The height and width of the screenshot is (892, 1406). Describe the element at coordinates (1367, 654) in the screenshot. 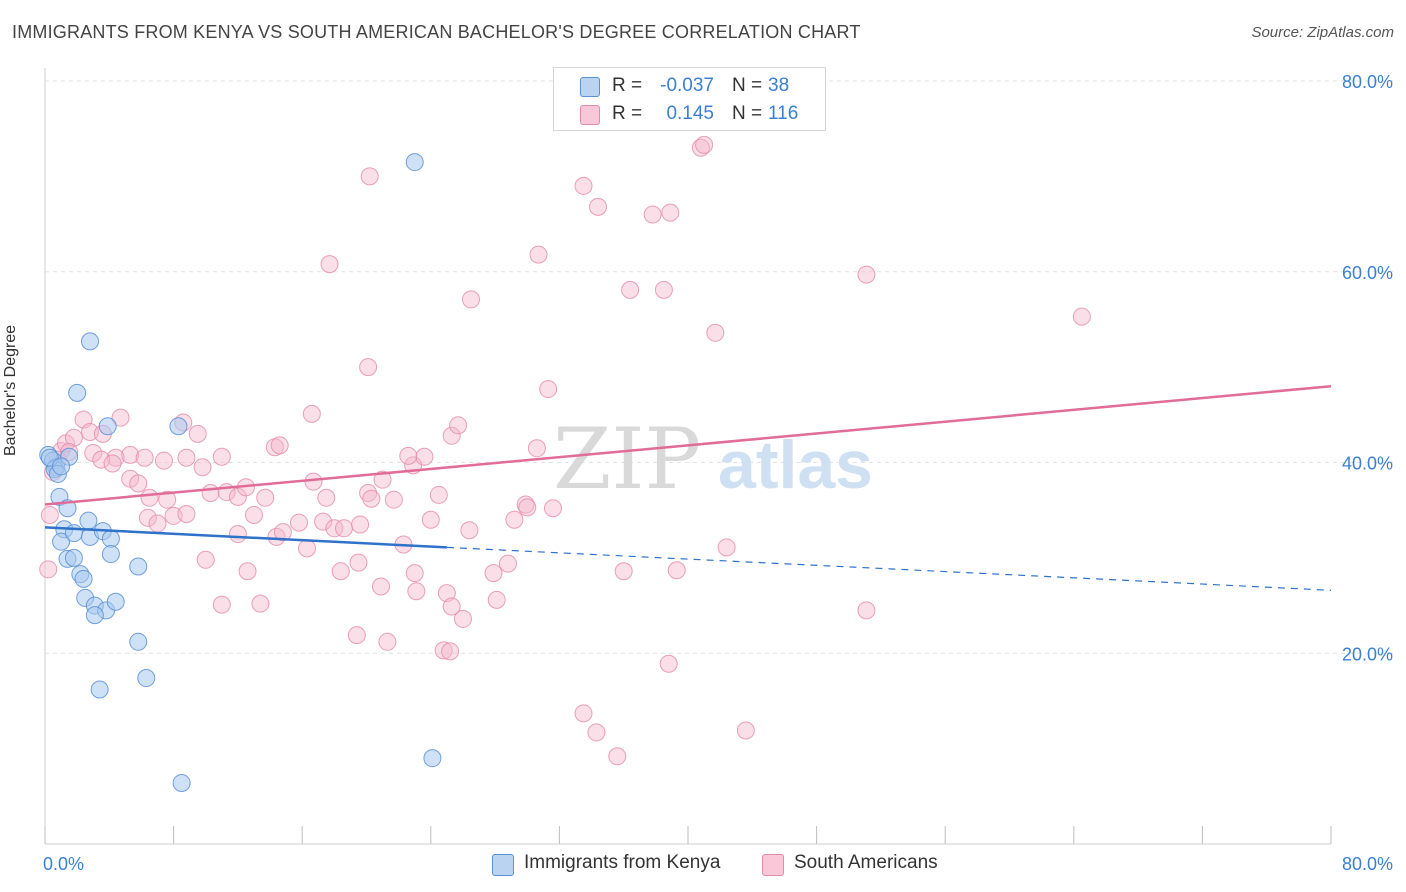

I see `y-tick-label: 20.0%` at that location.